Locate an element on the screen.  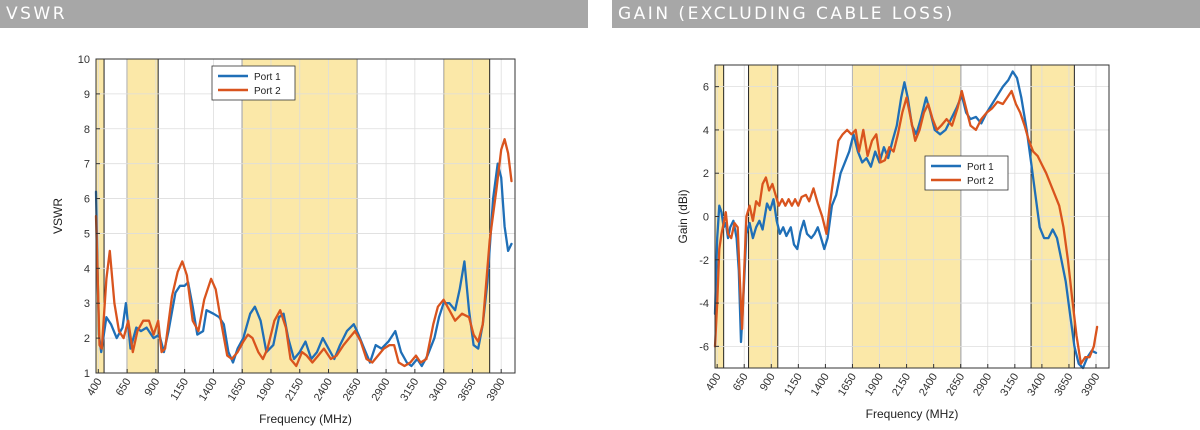
vswr-xlabel: Frequency (MHz) is located at coordinates (305, 419).